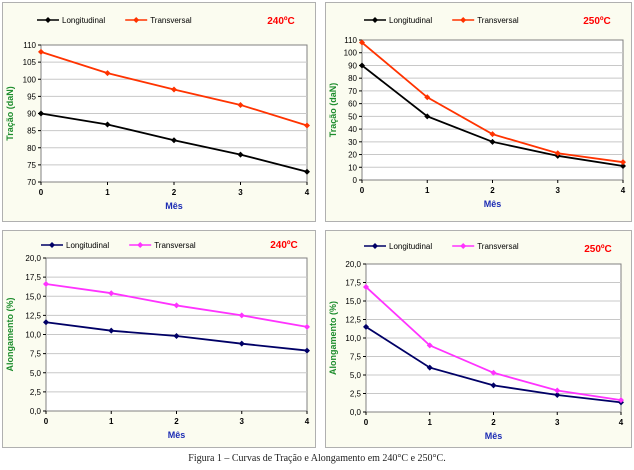  I want to click on y-tick-label: 85, so click(31, 131).